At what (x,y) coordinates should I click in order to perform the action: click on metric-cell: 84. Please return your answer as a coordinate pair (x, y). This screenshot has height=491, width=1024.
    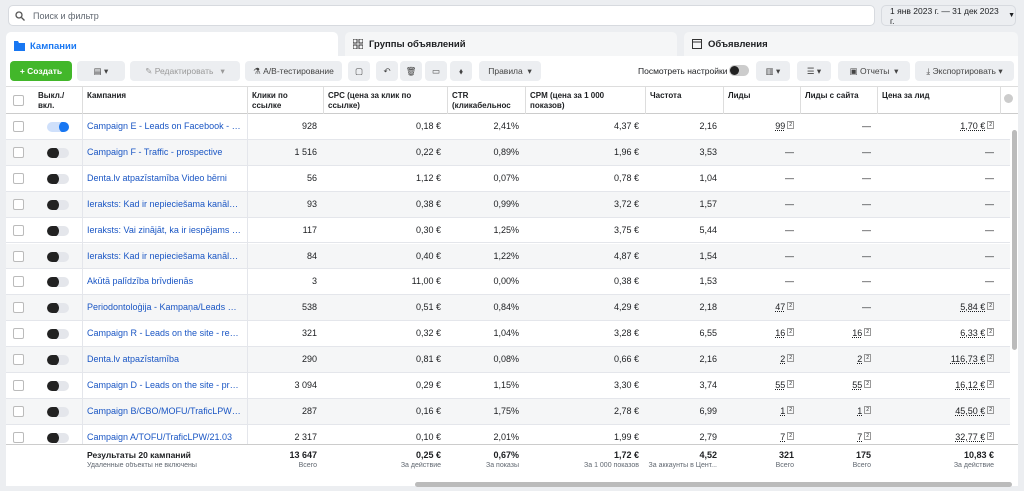
    Looking at the image, I should click on (311, 255).